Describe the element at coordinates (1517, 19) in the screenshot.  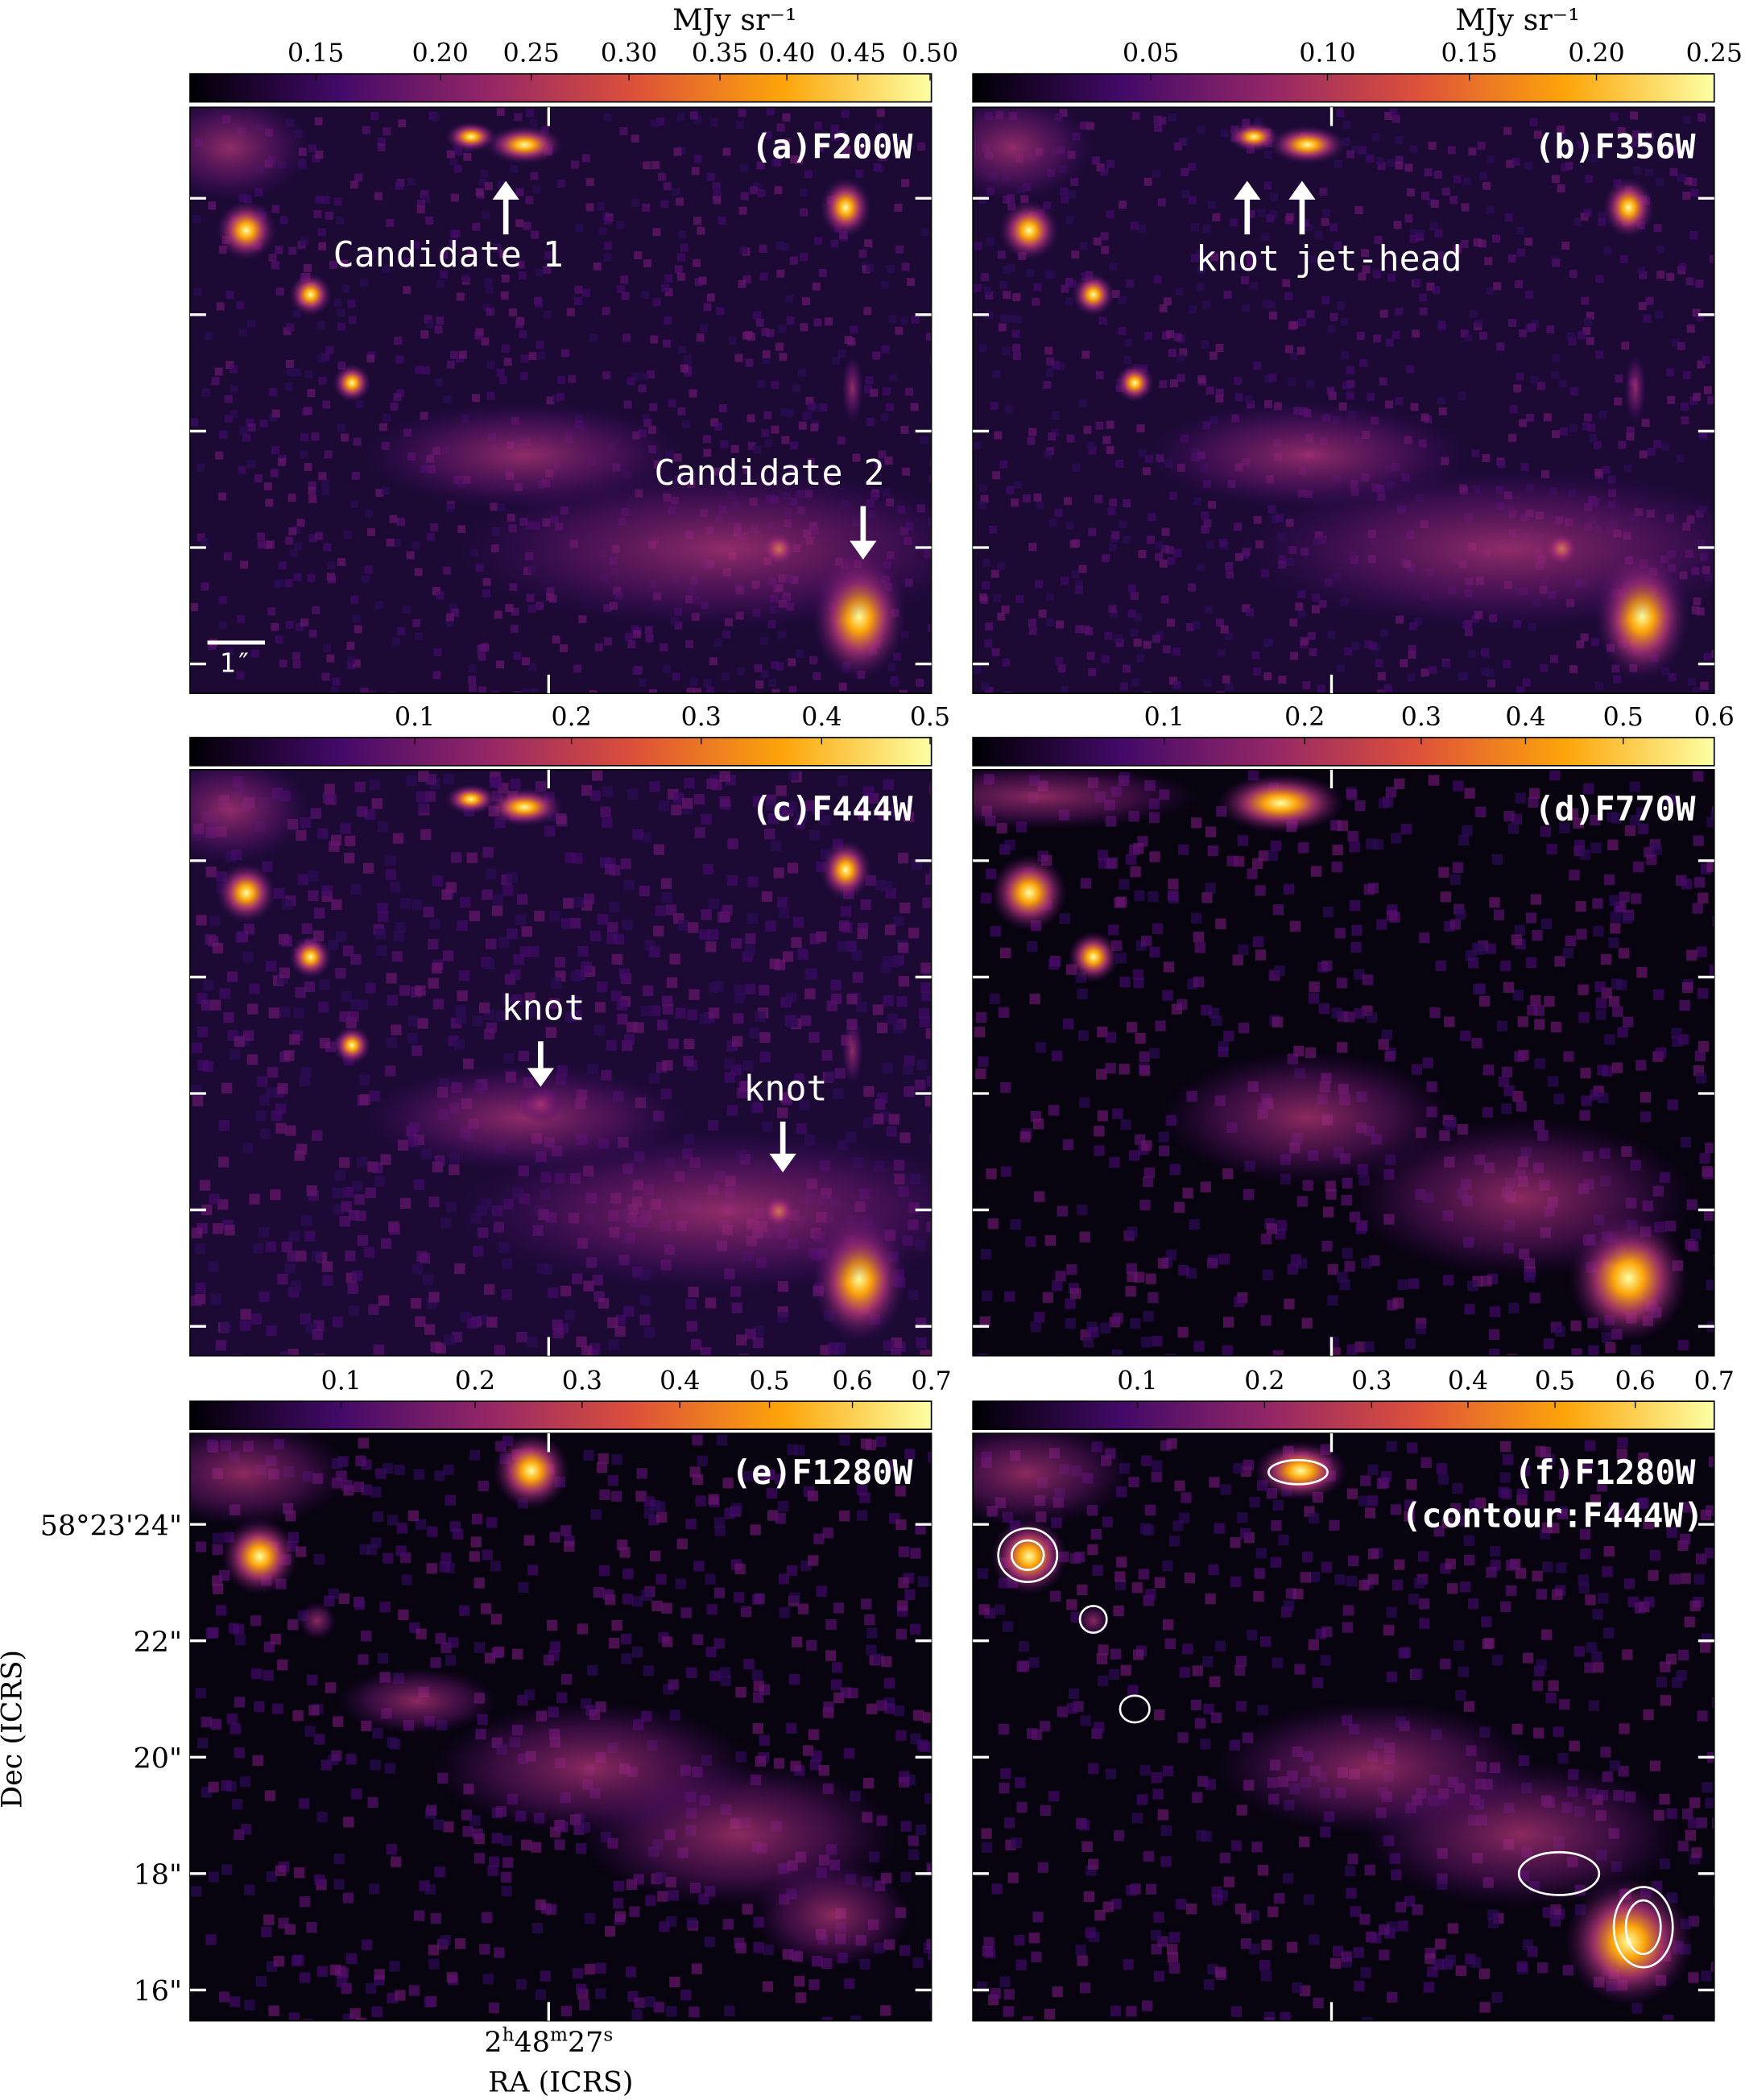
I see `colorbar-unit-label: MJy sr⁻¹` at that location.